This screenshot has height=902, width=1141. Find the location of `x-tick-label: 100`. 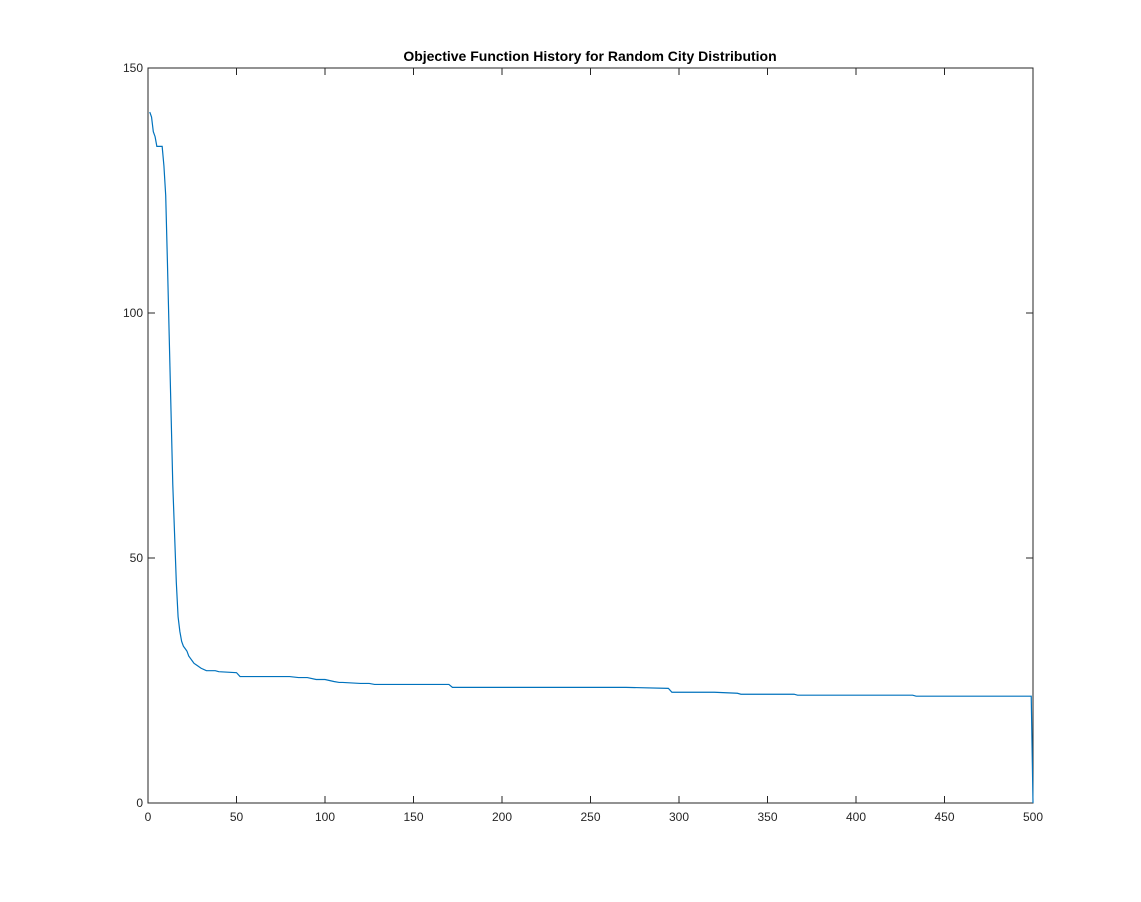

x-tick-label: 100 is located at coordinates (325, 817).